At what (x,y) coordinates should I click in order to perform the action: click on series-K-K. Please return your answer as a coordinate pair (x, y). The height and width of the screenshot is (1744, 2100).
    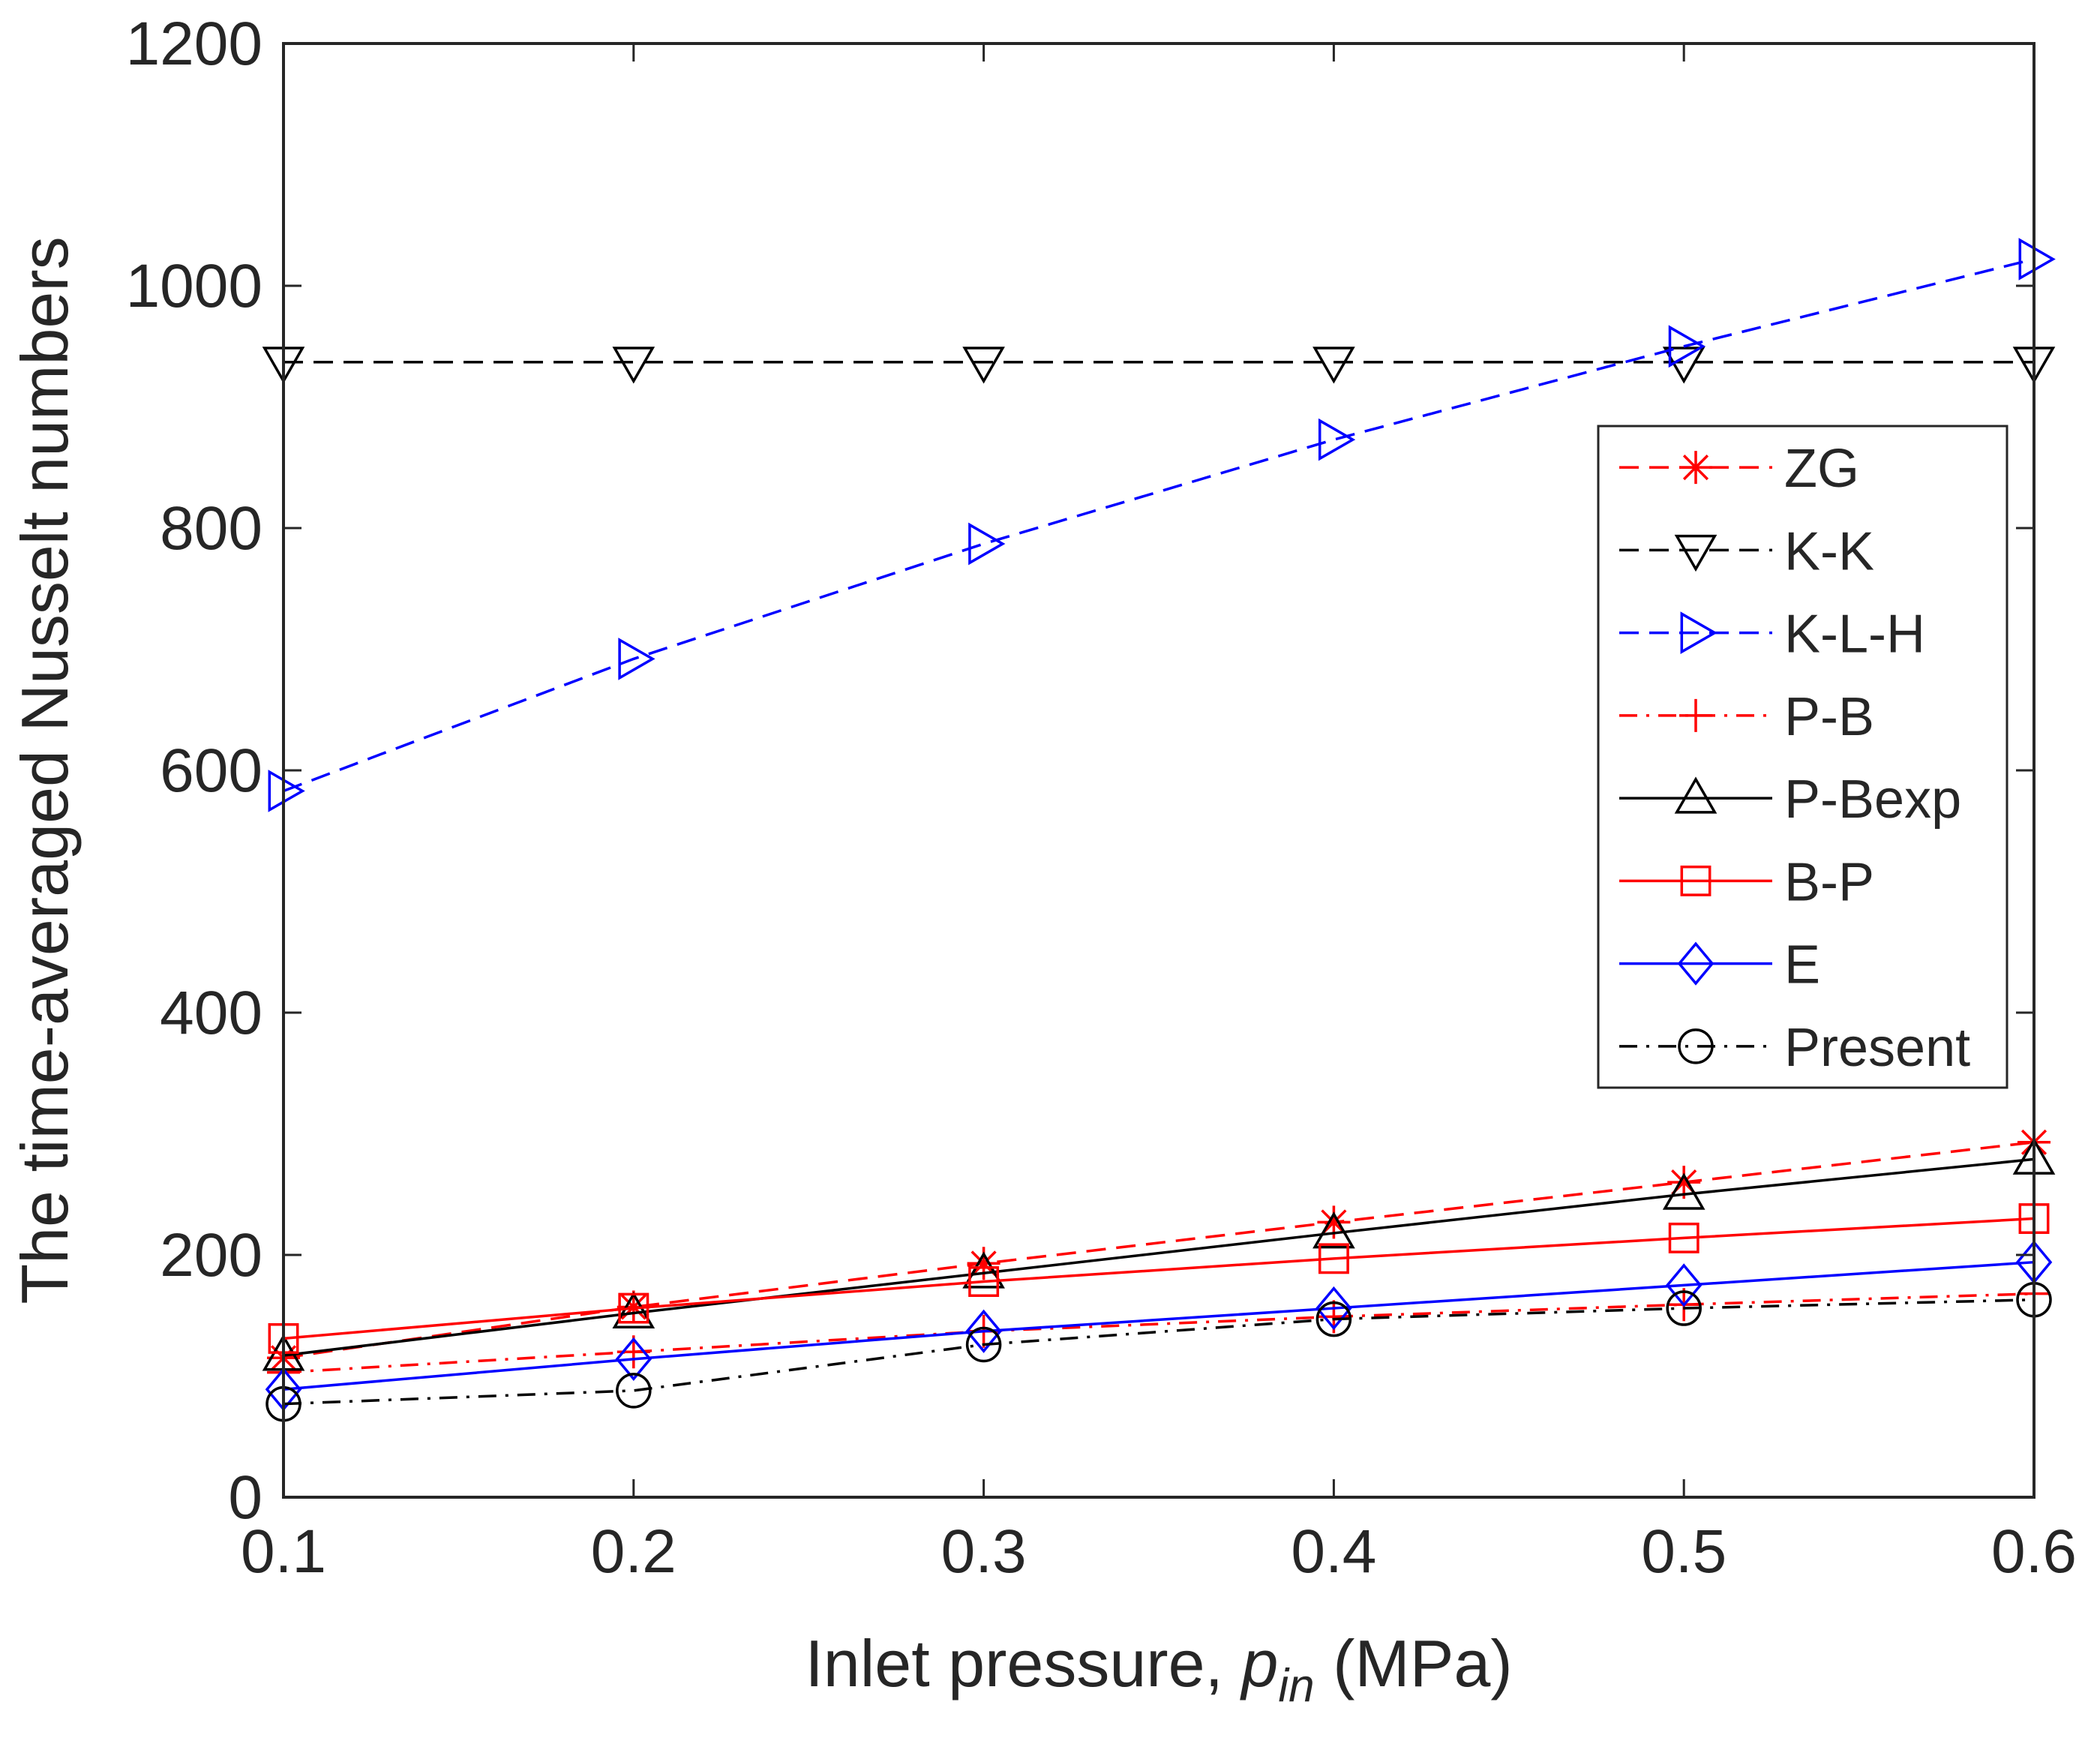
    Looking at the image, I should click on (1159, 366).